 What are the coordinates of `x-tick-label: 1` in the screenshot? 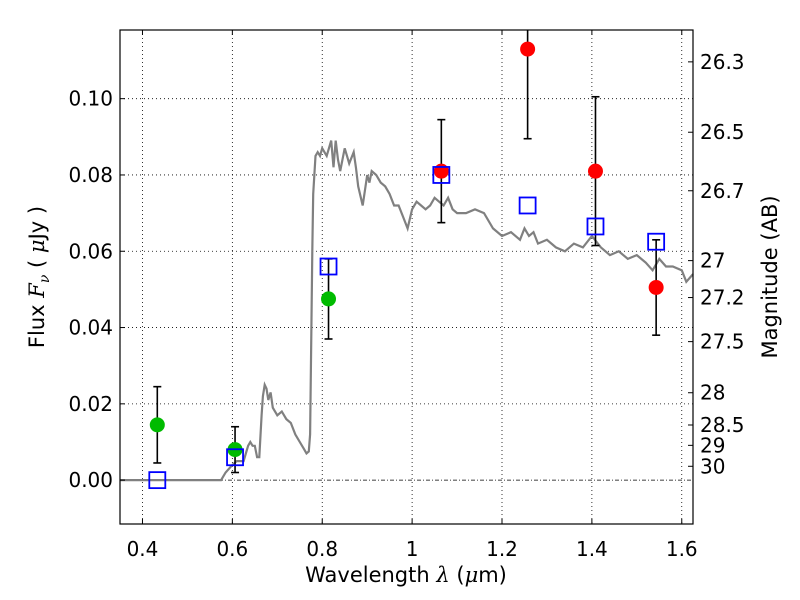 It's located at (412, 549).